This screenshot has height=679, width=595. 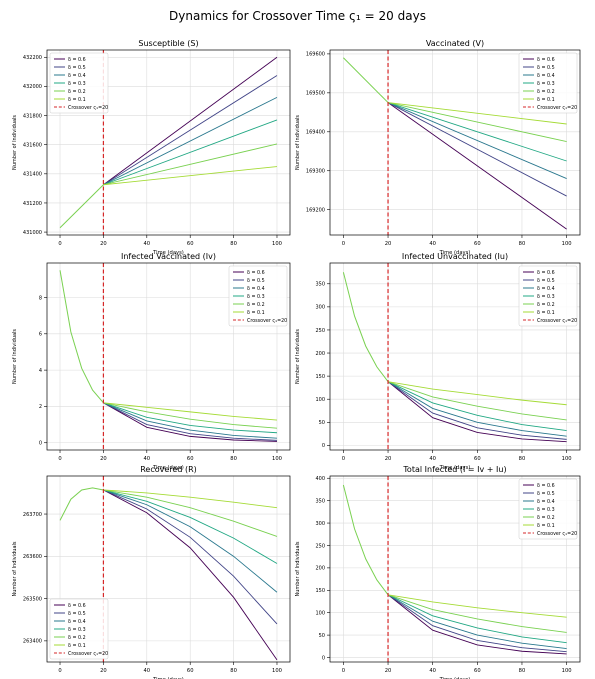 I want to click on y-tick-label: 169500, so click(x=315, y=94).